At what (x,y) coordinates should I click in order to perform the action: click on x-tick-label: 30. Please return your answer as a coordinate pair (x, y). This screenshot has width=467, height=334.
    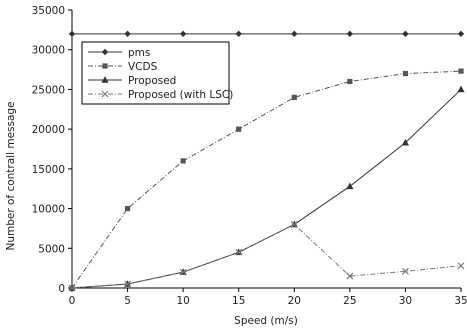
    Looking at the image, I should click on (405, 301).